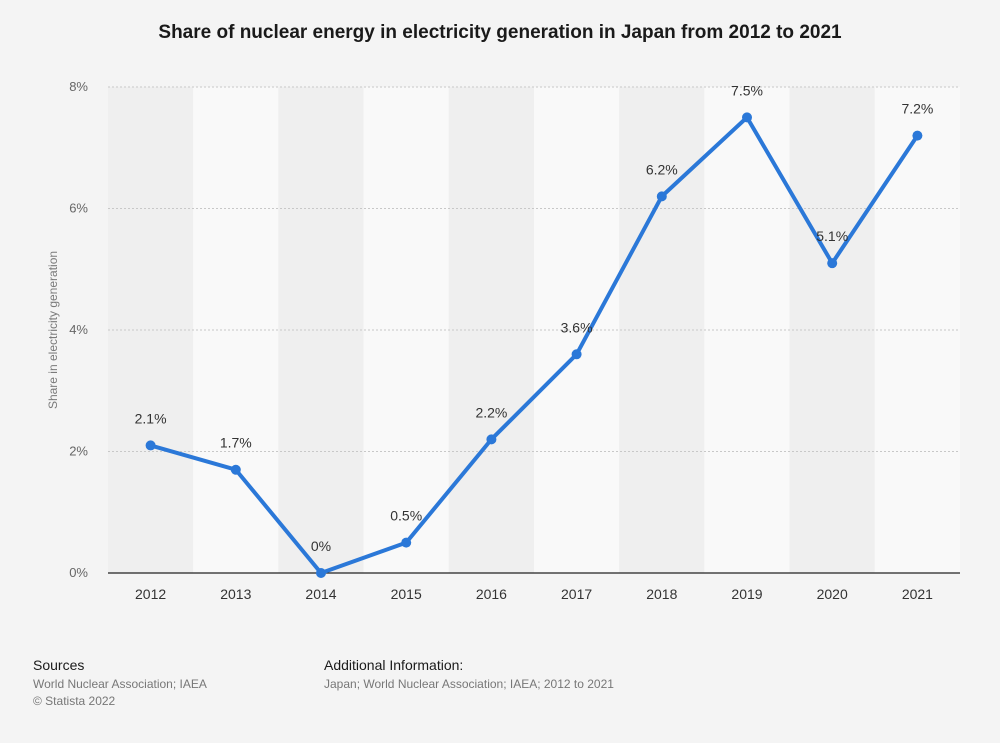 The width and height of the screenshot is (1000, 743). Describe the element at coordinates (74, 701) in the screenshot. I see `copyright-line: © Statista 2022` at that location.